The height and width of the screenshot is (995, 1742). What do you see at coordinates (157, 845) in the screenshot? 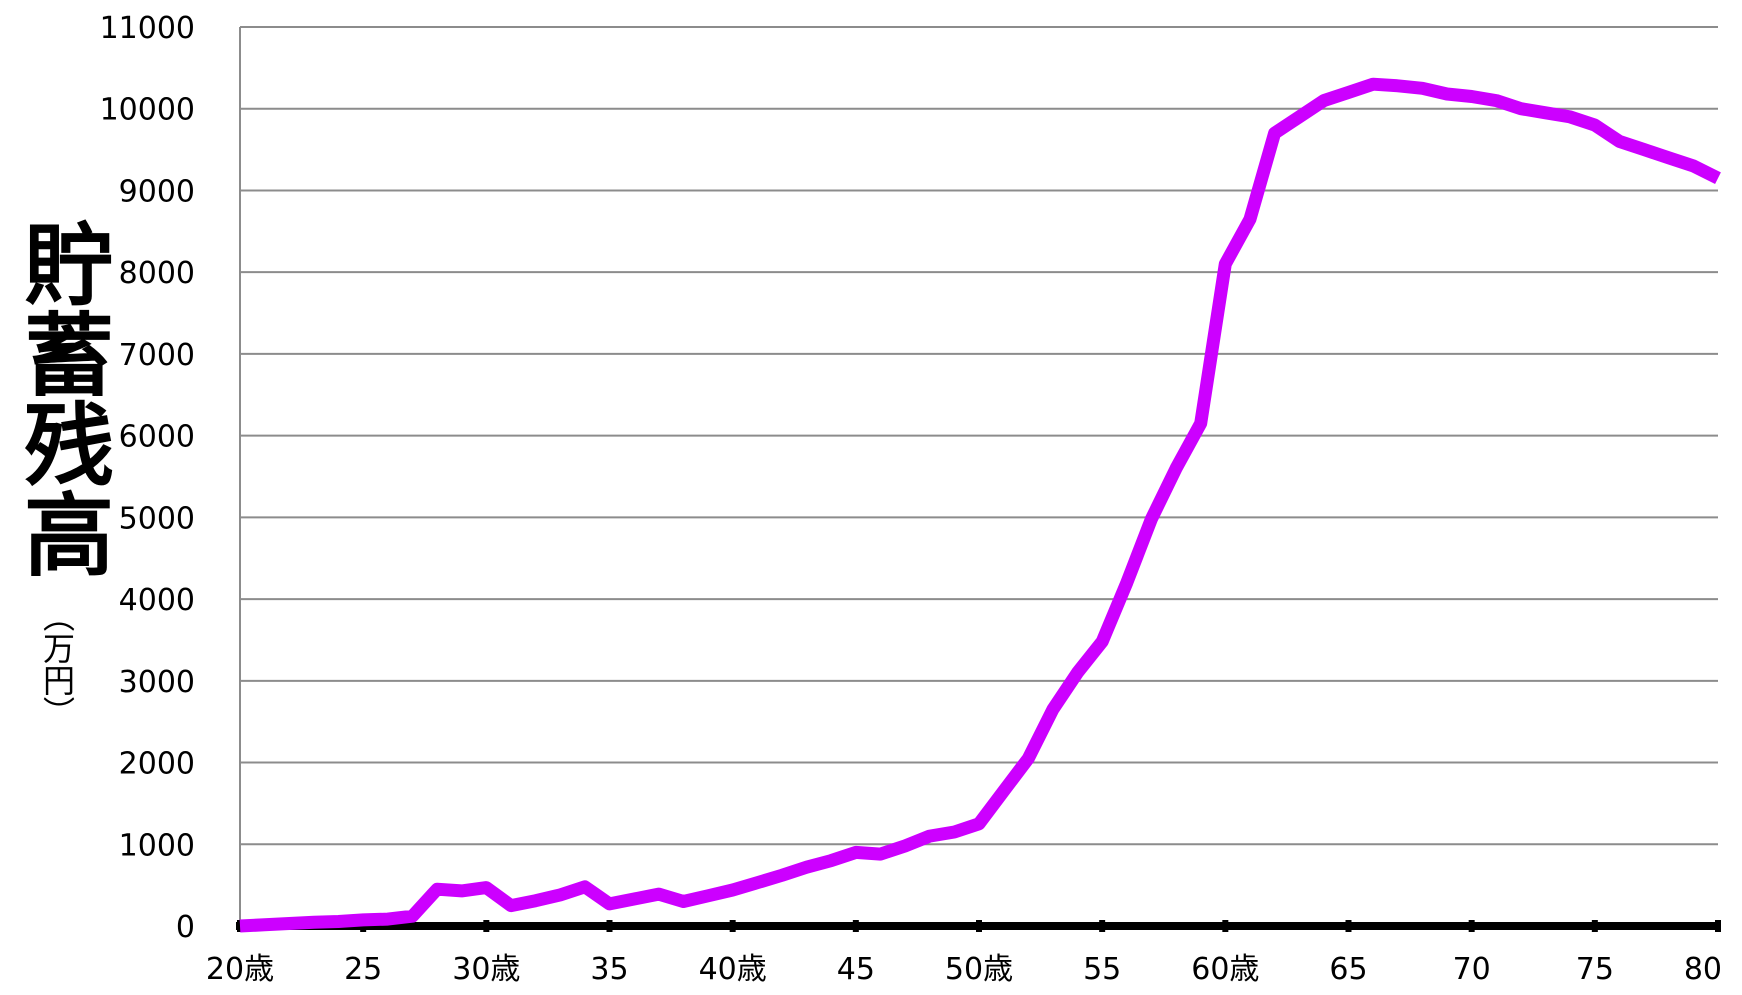
I see `y-tick-label: 1000` at bounding box center [157, 845].